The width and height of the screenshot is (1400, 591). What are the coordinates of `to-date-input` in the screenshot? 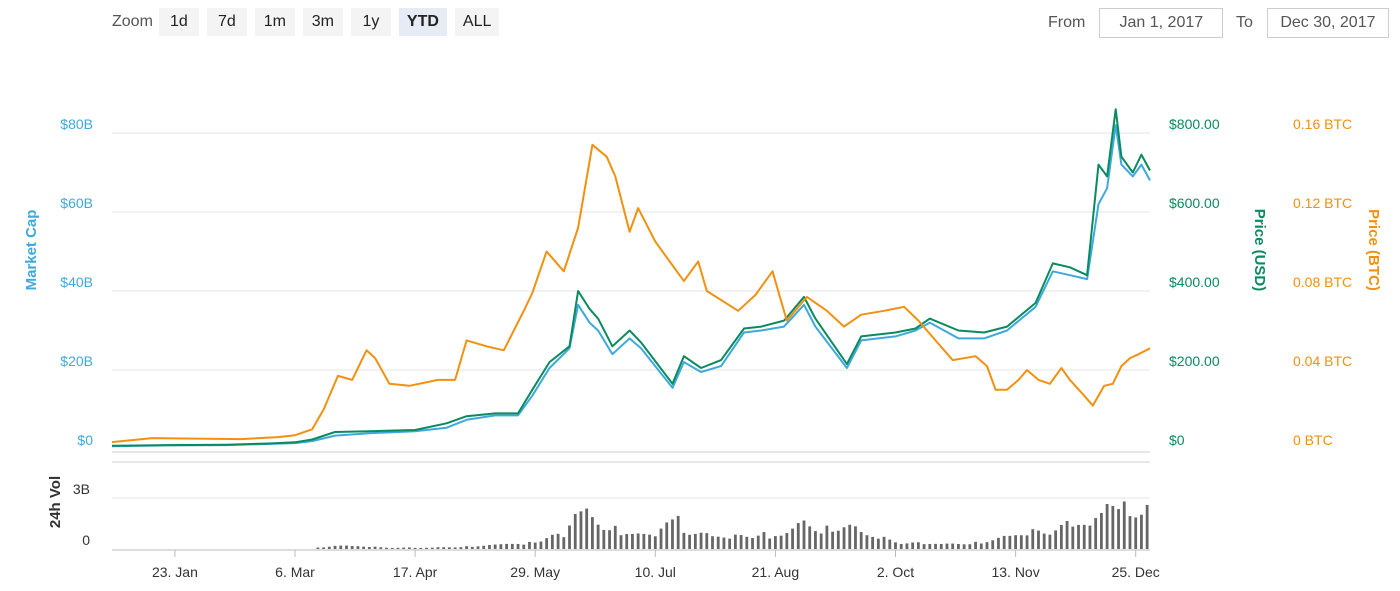 It's located at (1327, 23).